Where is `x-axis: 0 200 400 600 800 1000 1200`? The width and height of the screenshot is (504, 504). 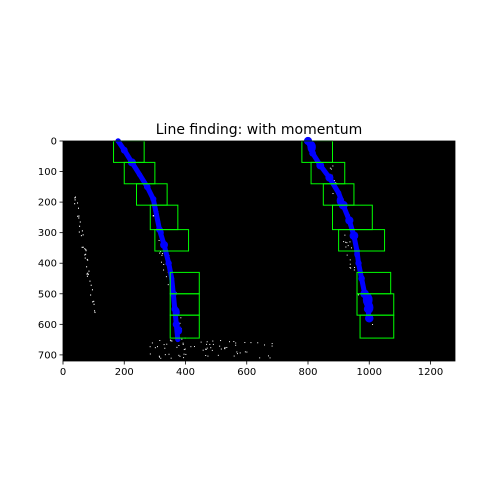
x-axis: 0 200 400 600 800 1000 1200 is located at coordinates (251, 369).